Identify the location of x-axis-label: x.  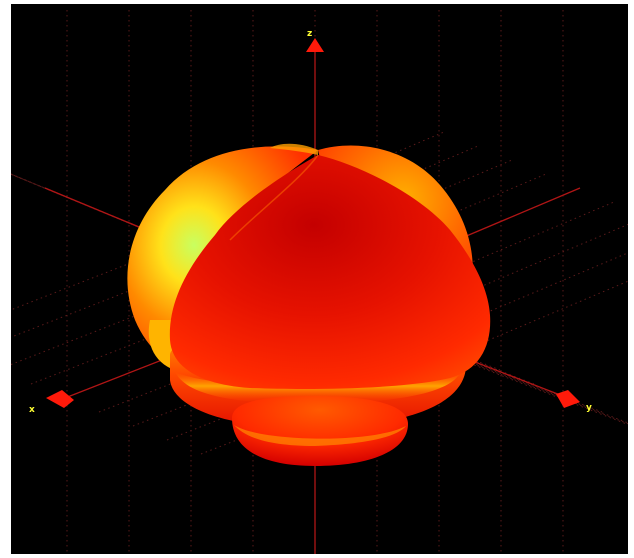
(32, 410).